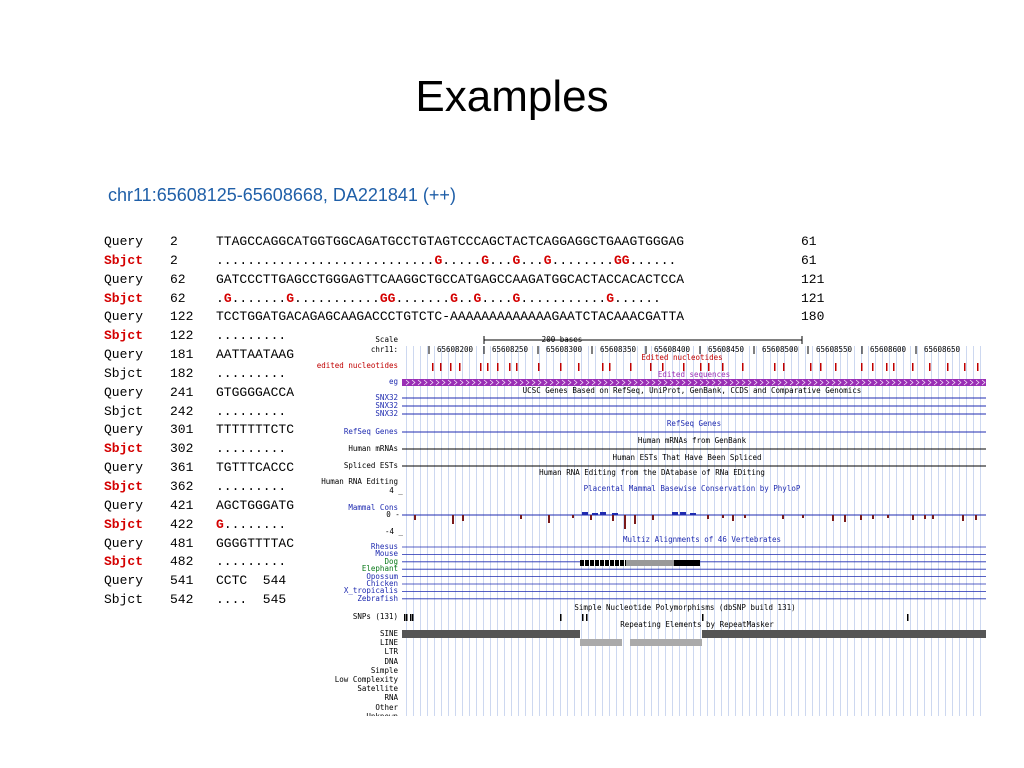 The height and width of the screenshot is (768, 1024). What do you see at coordinates (672, 349) in the screenshot?
I see `position-label: 65608400` at bounding box center [672, 349].